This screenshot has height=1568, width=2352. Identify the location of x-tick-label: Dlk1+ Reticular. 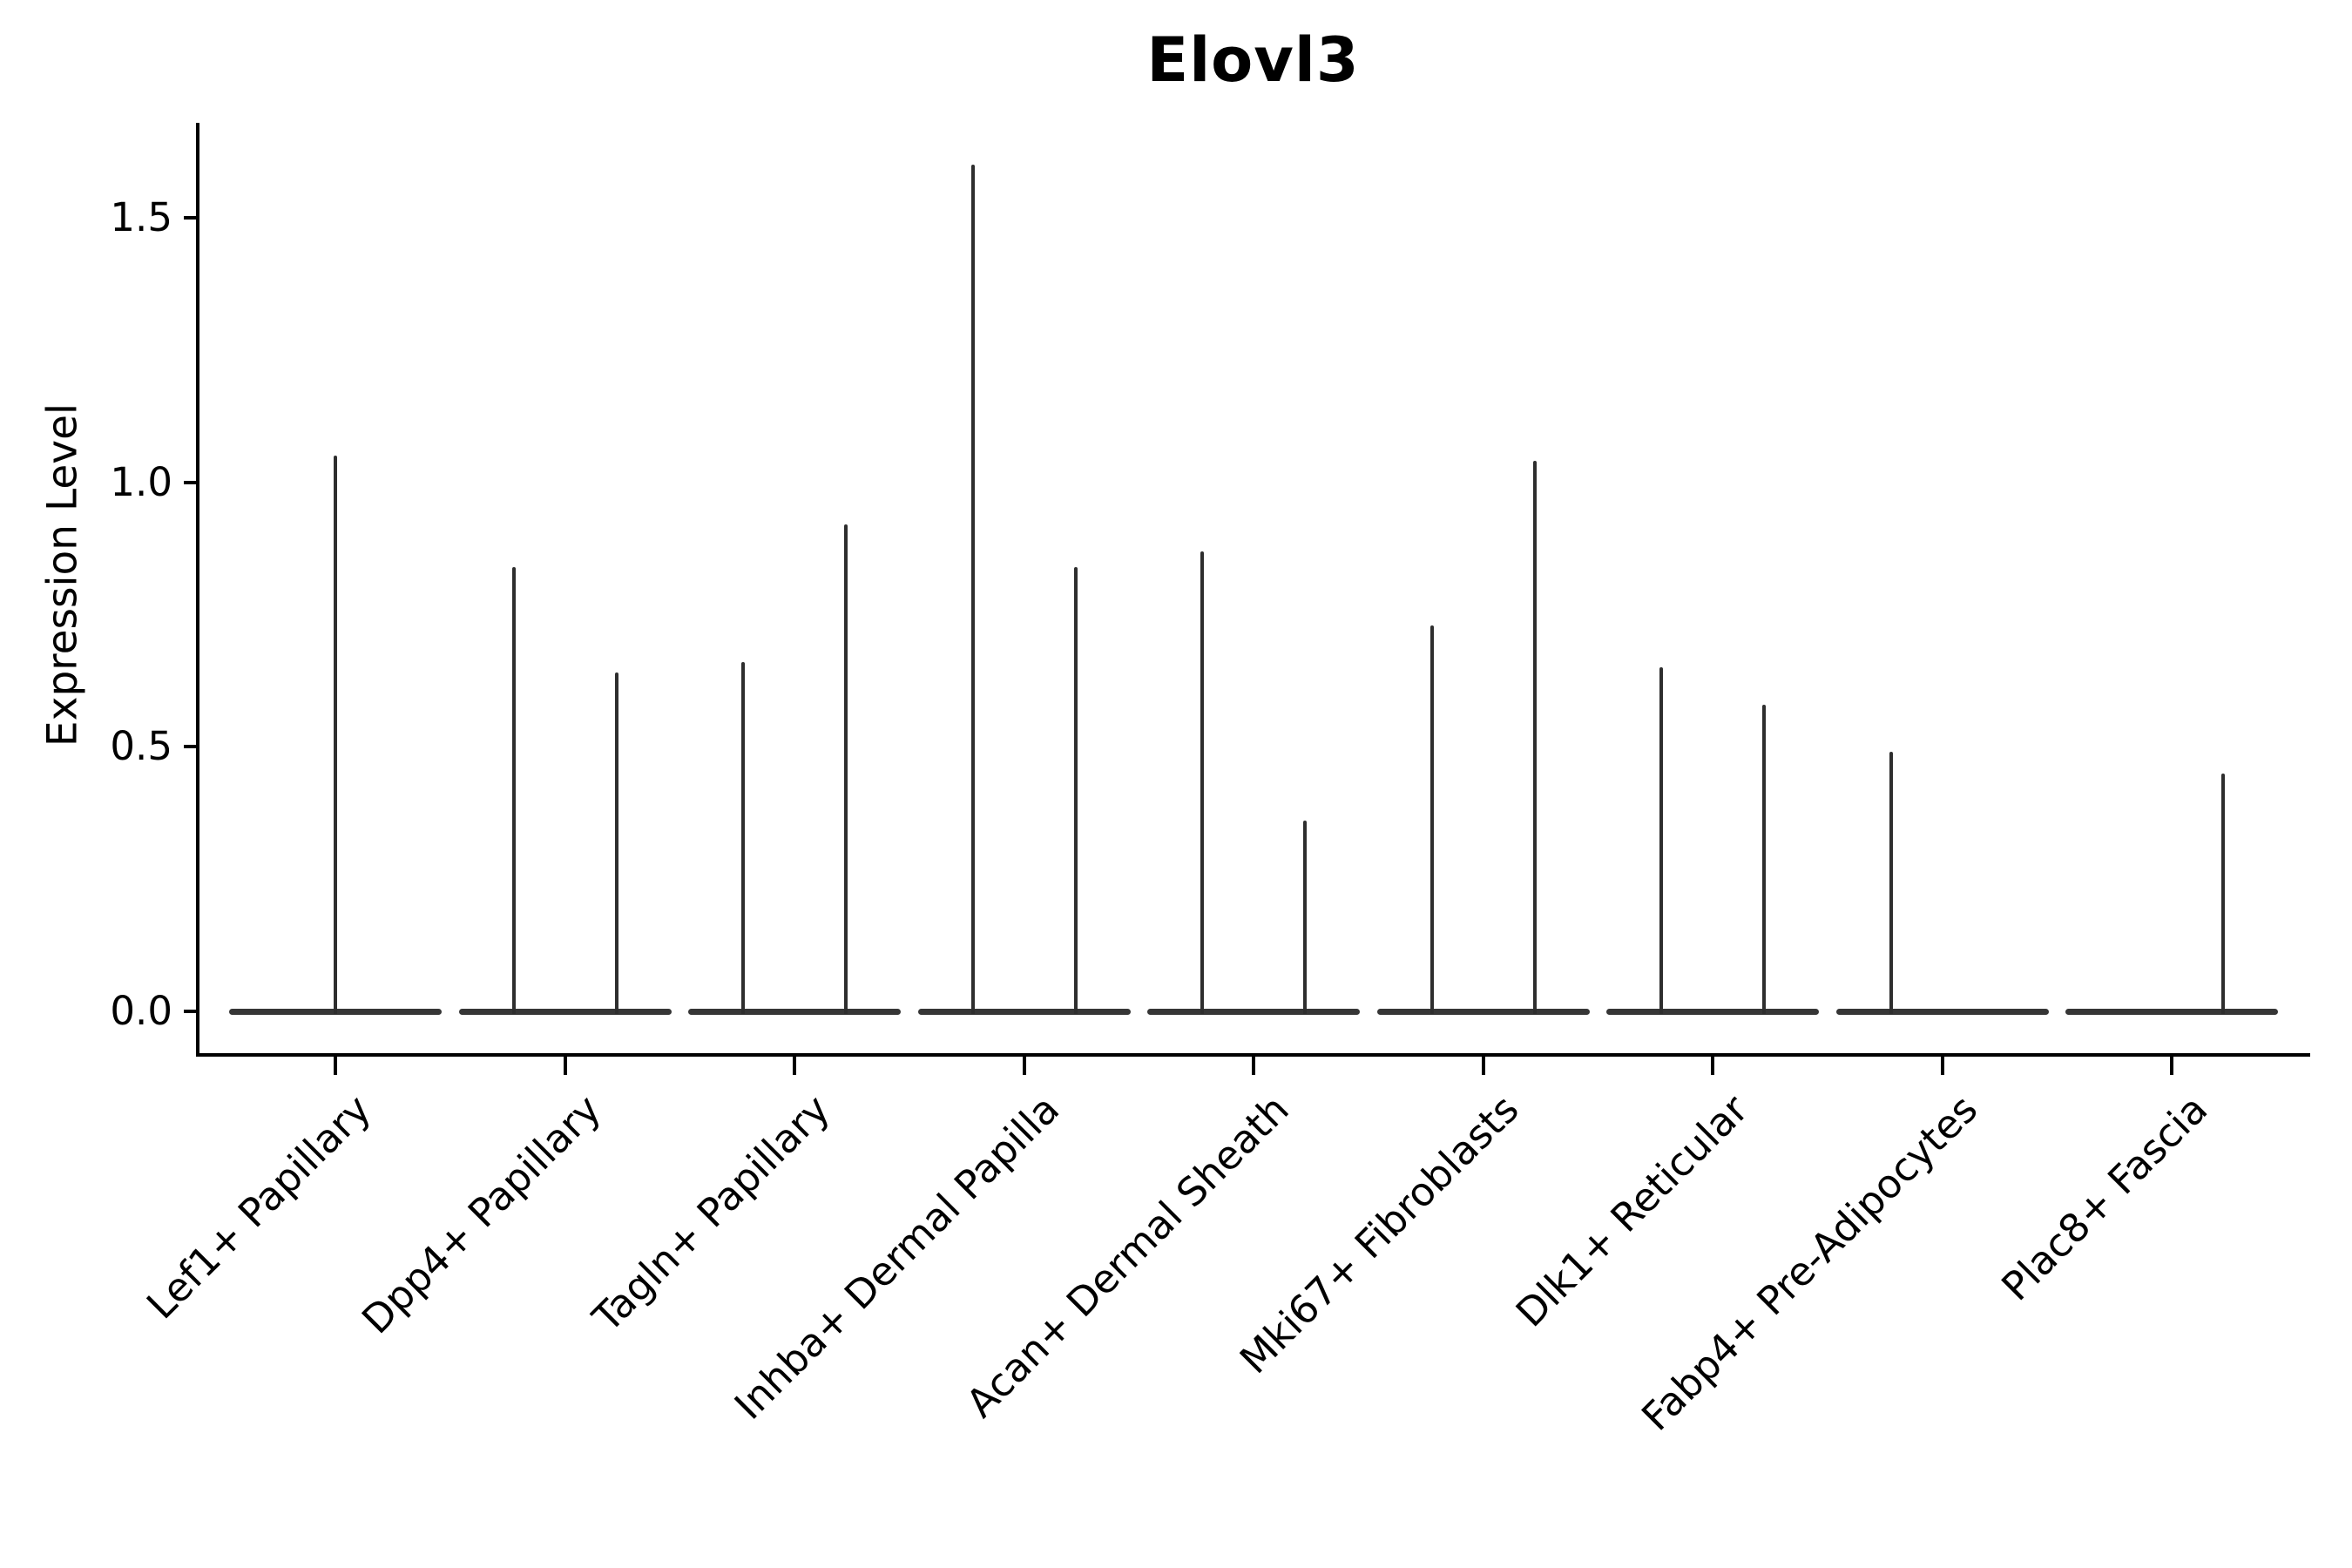
(1633, 1211).